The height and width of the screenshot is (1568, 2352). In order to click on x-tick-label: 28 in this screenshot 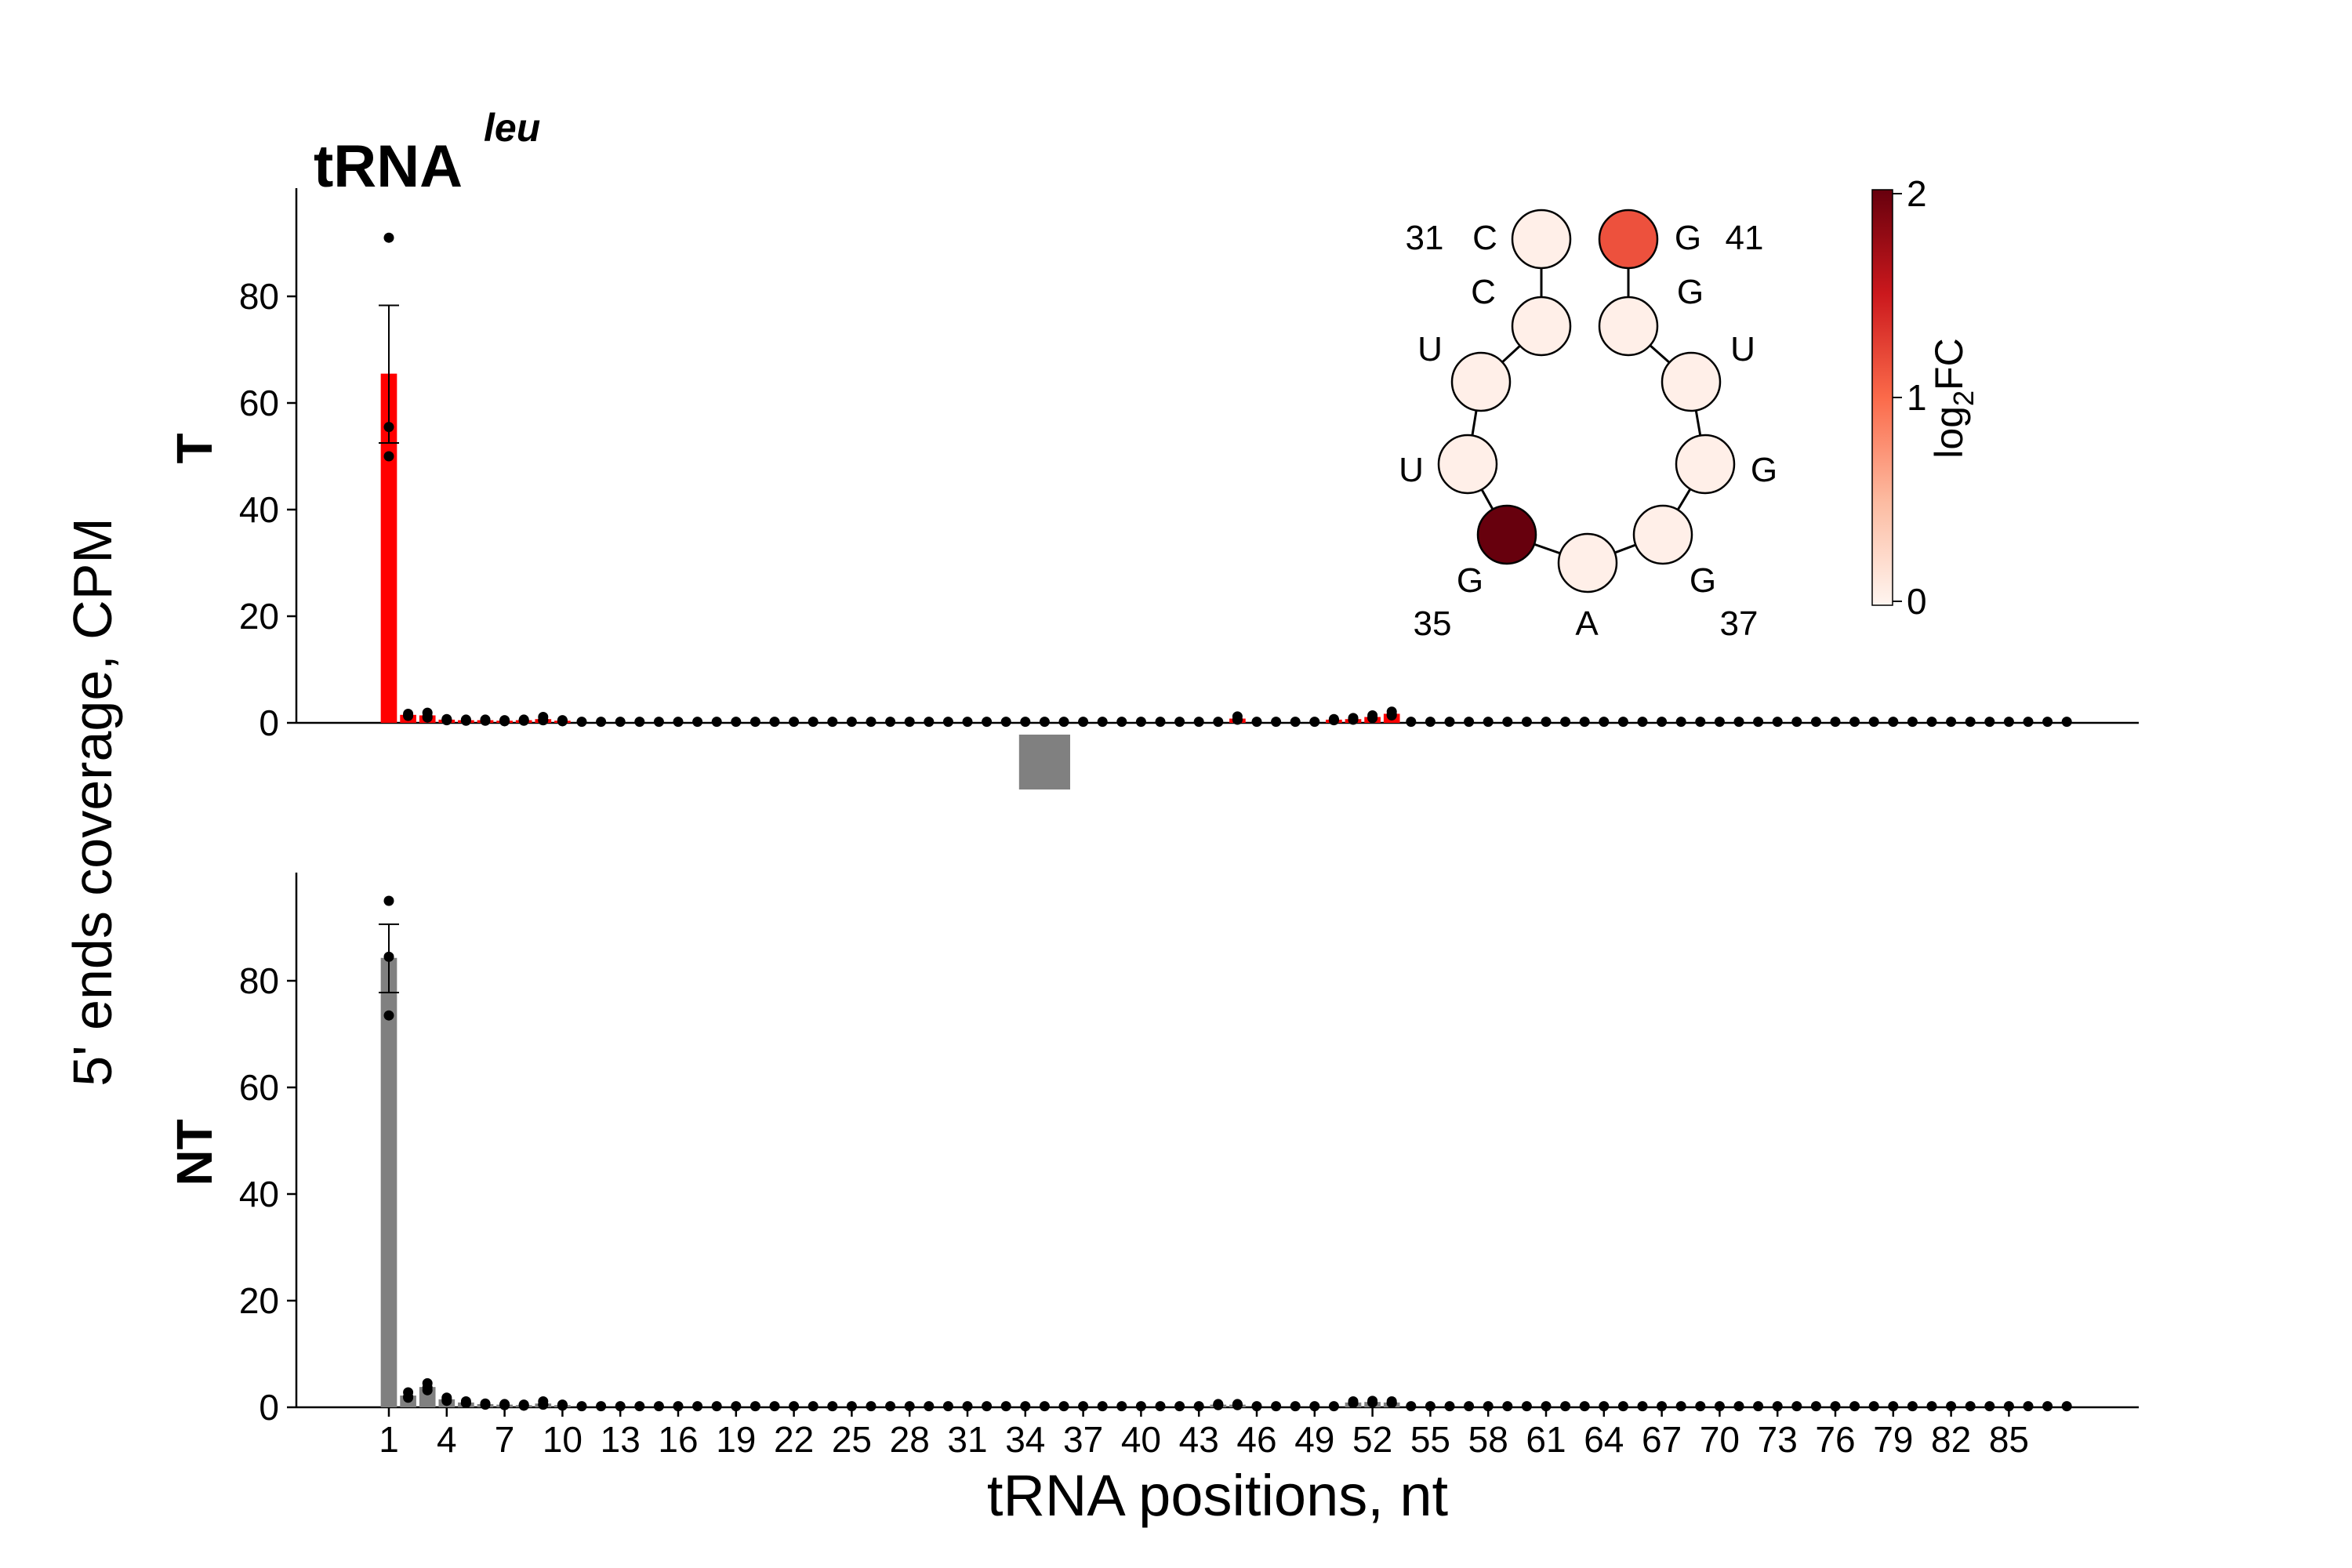, I will do `click(910, 1439)`.